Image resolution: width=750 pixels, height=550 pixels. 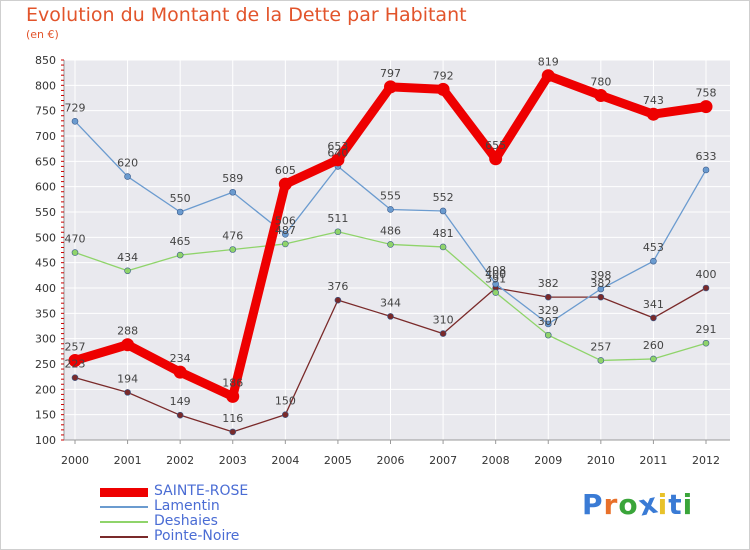 What do you see at coordinates (75, 239) in the screenshot?
I see `data-label: 470` at bounding box center [75, 239].